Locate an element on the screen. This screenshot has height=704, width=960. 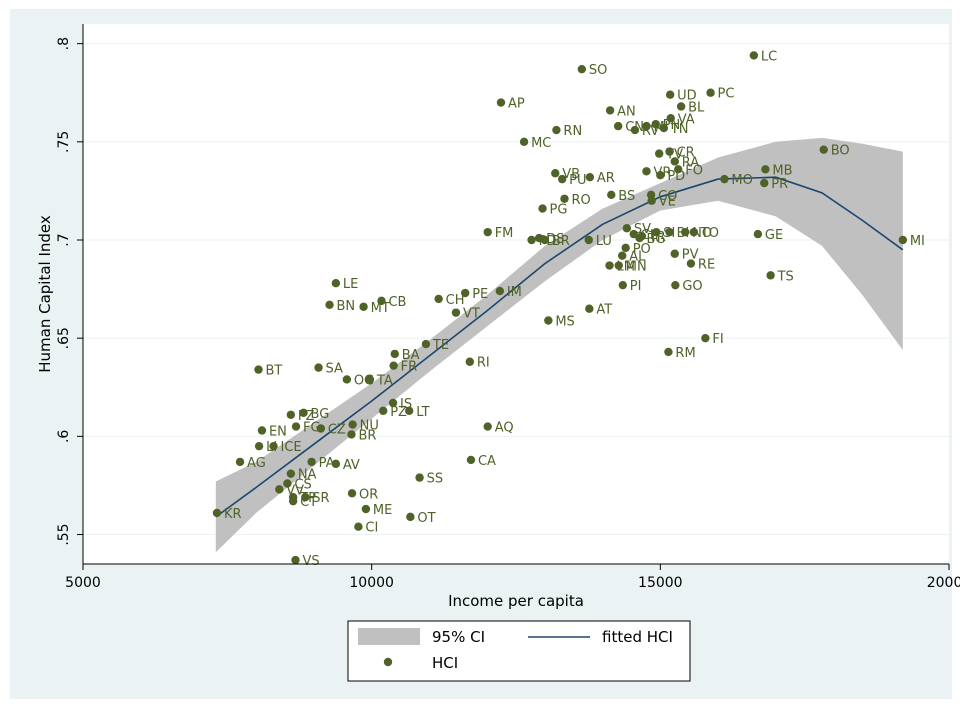
point-label: PD is located at coordinates (676, 176).